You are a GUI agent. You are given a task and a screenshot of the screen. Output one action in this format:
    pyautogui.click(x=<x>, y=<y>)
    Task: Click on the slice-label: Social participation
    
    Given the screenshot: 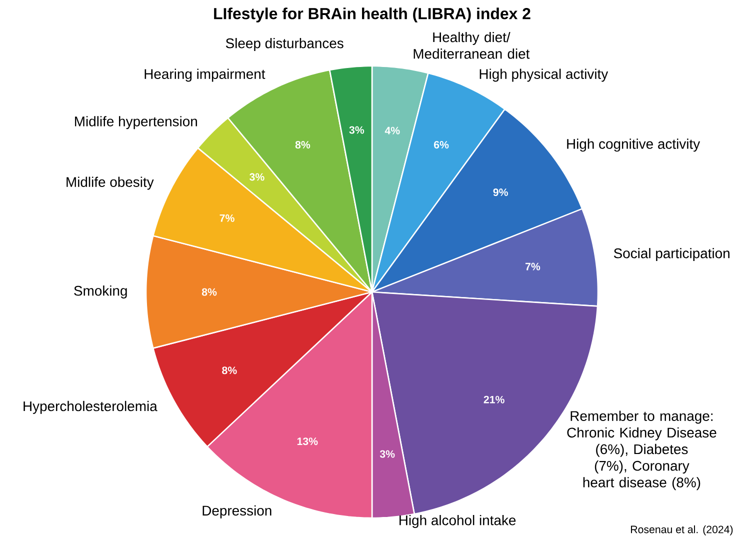 What is the action you would take?
    pyautogui.click(x=672, y=255)
    